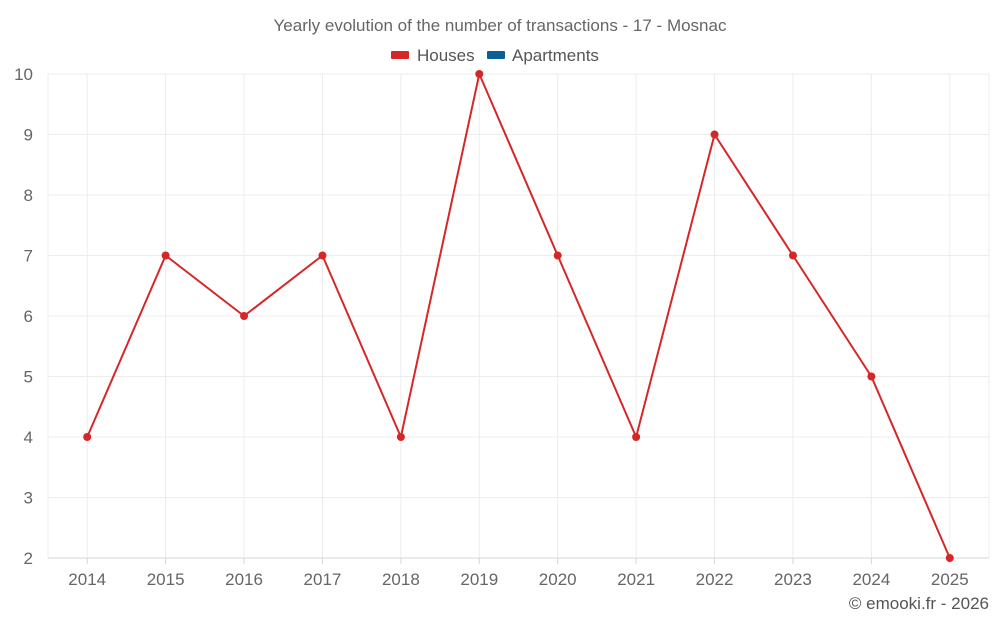 The width and height of the screenshot is (1000, 625). Describe the element at coordinates (446, 55) in the screenshot. I see `legend-label-houses: Houses` at that location.